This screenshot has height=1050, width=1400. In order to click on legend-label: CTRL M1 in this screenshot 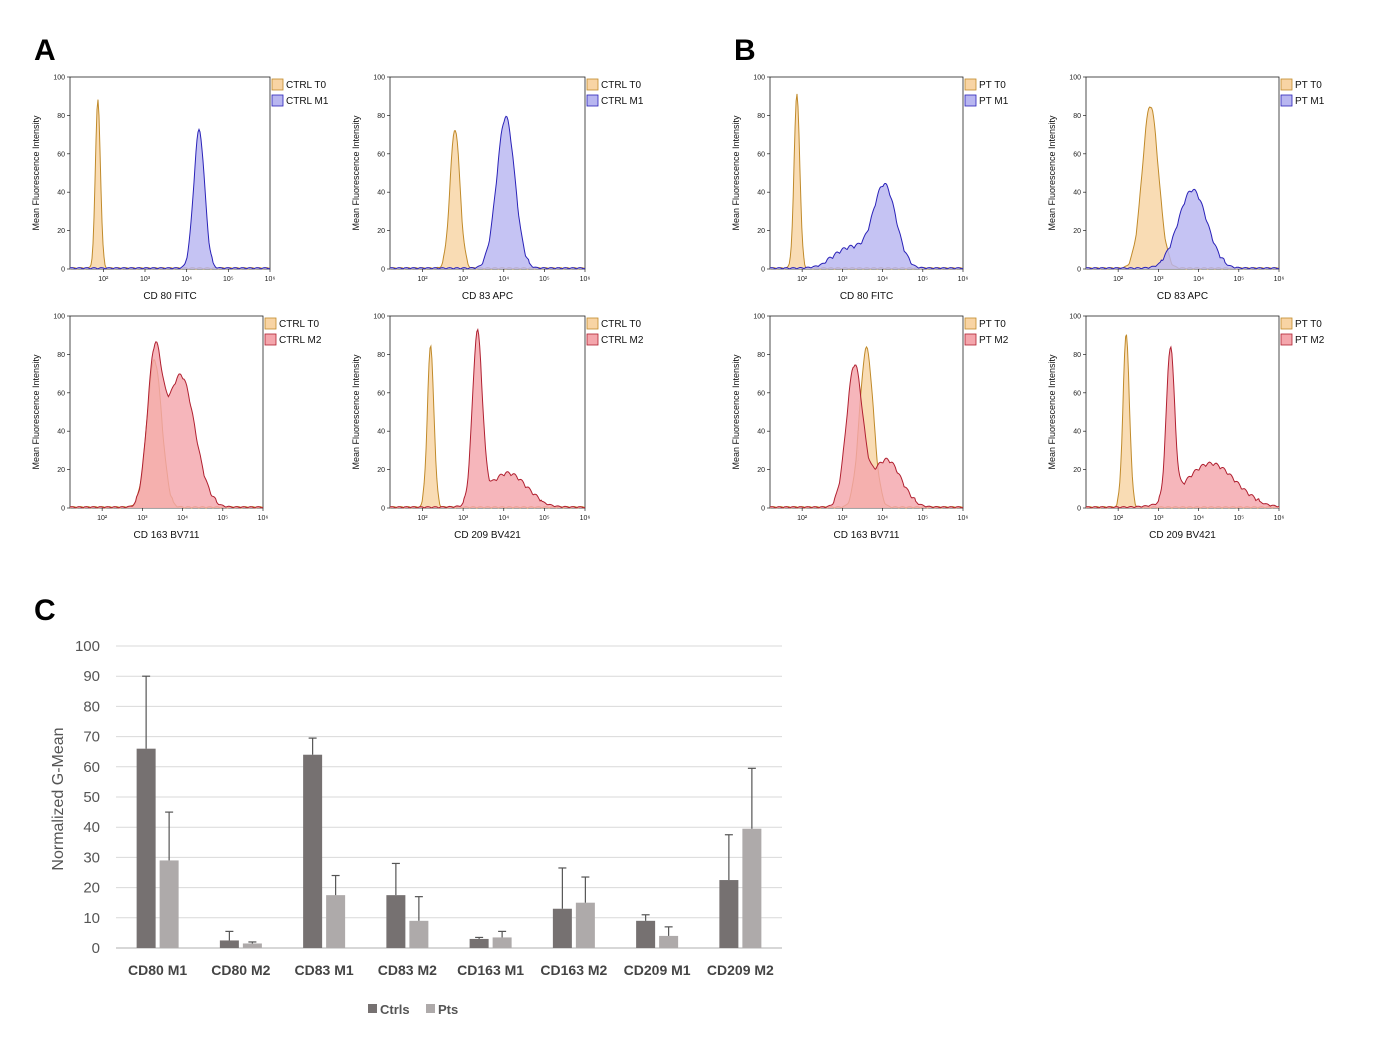, I will do `click(622, 101)`.